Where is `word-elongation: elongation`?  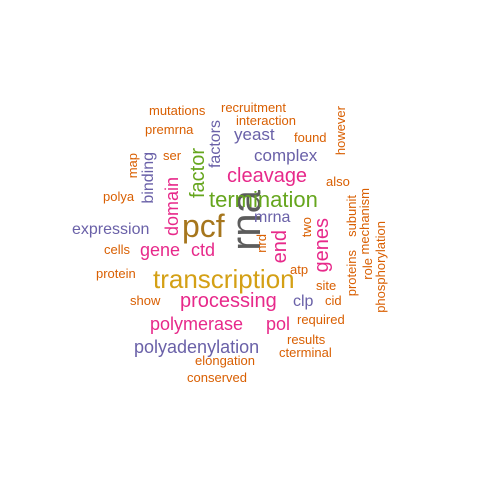 word-elongation: elongation is located at coordinates (225, 360).